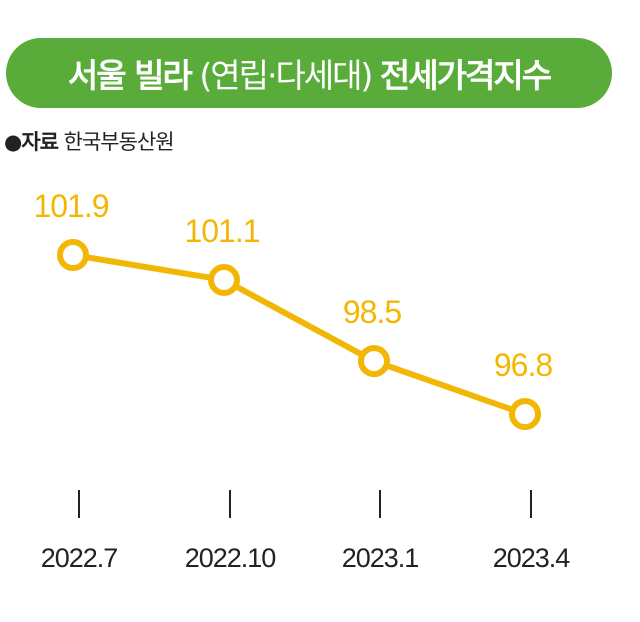  Describe the element at coordinates (380, 558) in the screenshot. I see `x-tick-label: 2023.1` at that location.